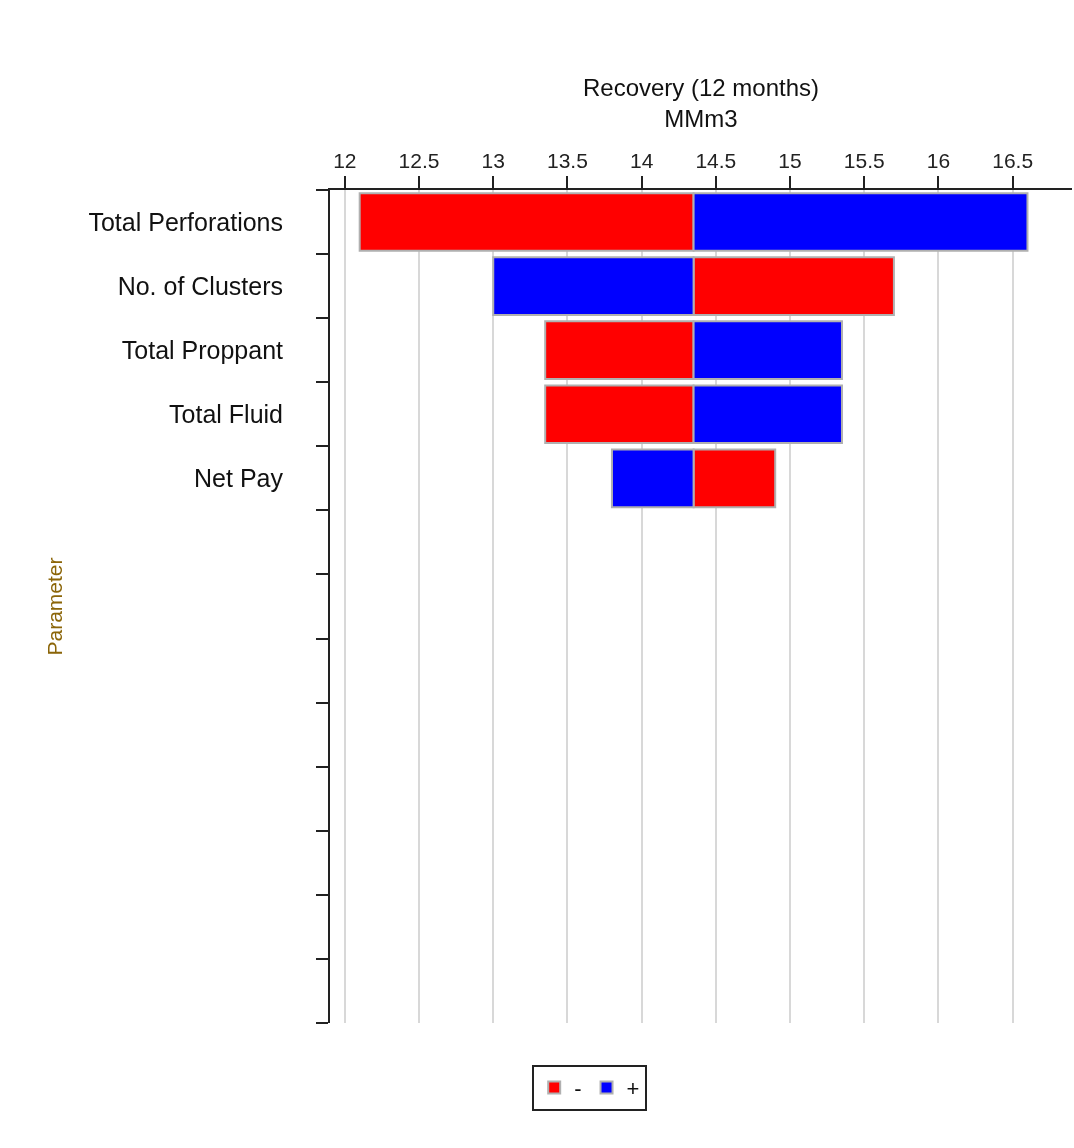  What do you see at coordinates (790, 160) in the screenshot?
I see `x-tick-label: 15` at bounding box center [790, 160].